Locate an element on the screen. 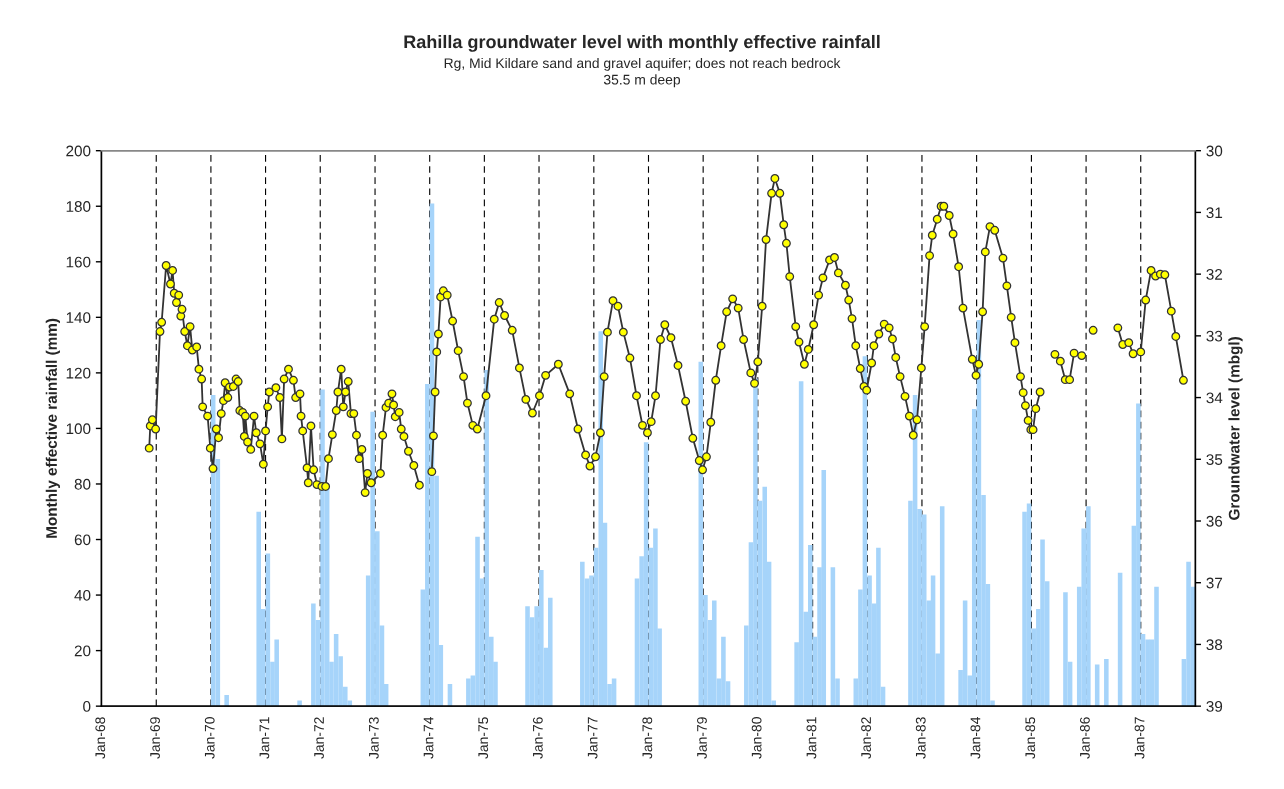  y-tick-label: 200 is located at coordinates (78, 151).